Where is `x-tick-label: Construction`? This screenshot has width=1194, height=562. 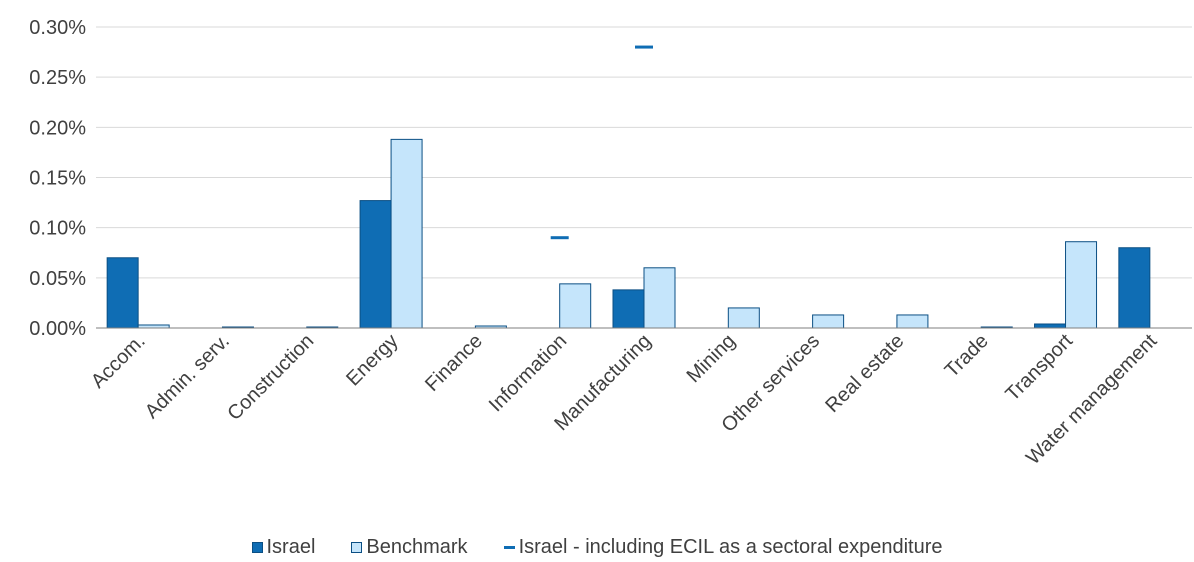
x-tick-label: Construction is located at coordinates (270, 377).